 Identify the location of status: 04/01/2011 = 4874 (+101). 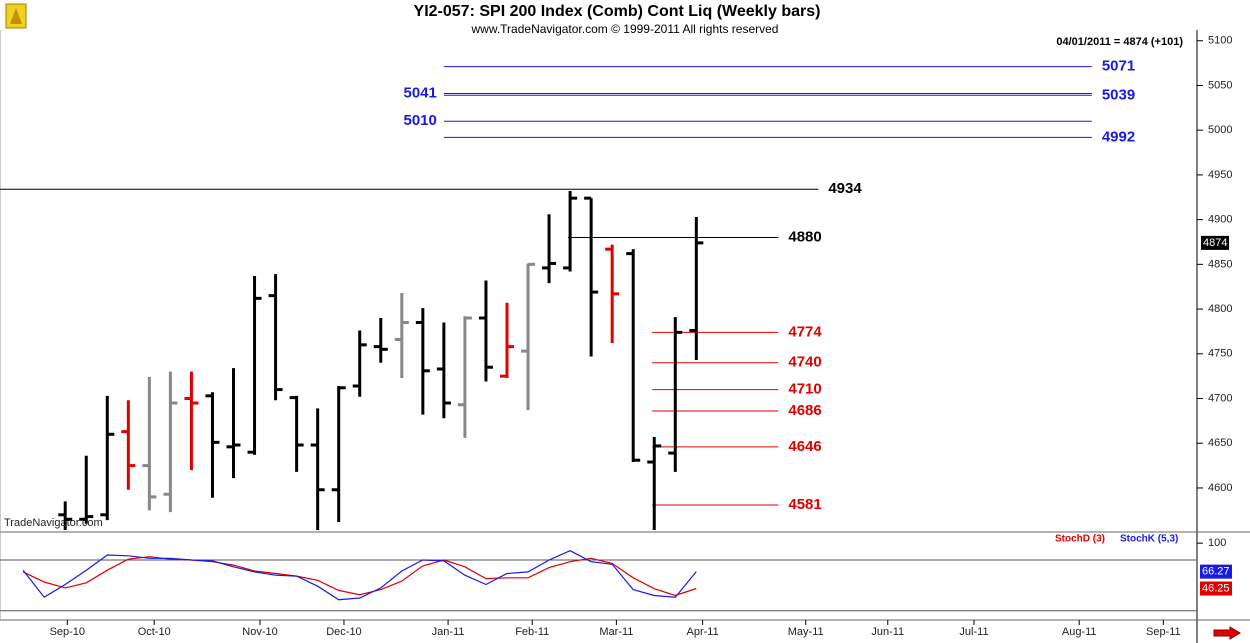
(1119, 42).